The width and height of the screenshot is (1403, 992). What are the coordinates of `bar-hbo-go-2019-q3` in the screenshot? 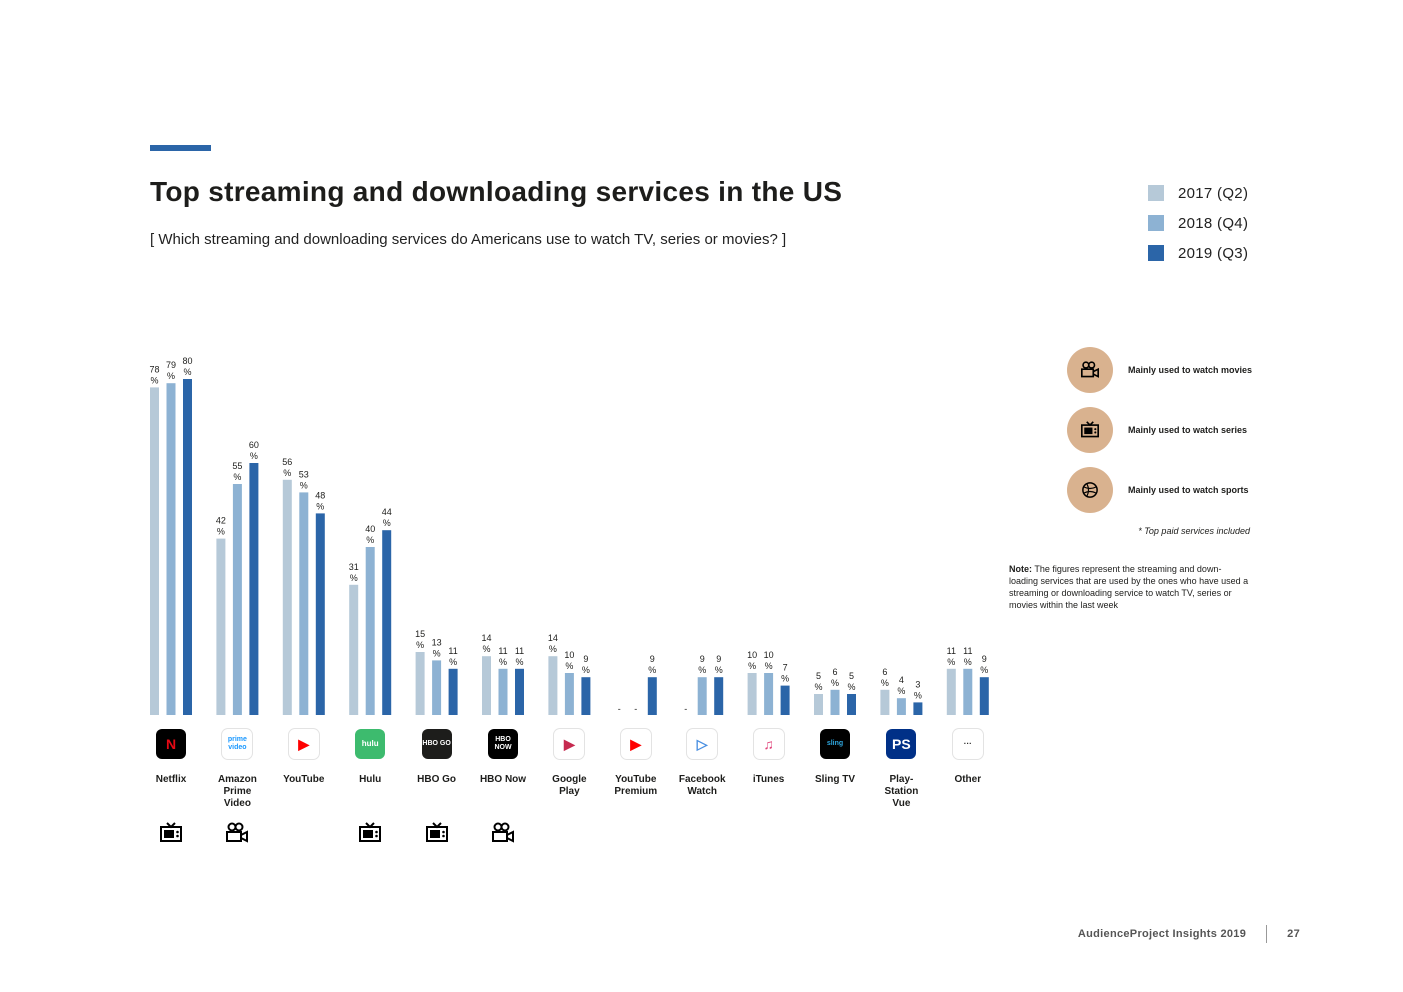 It's located at (453, 691).